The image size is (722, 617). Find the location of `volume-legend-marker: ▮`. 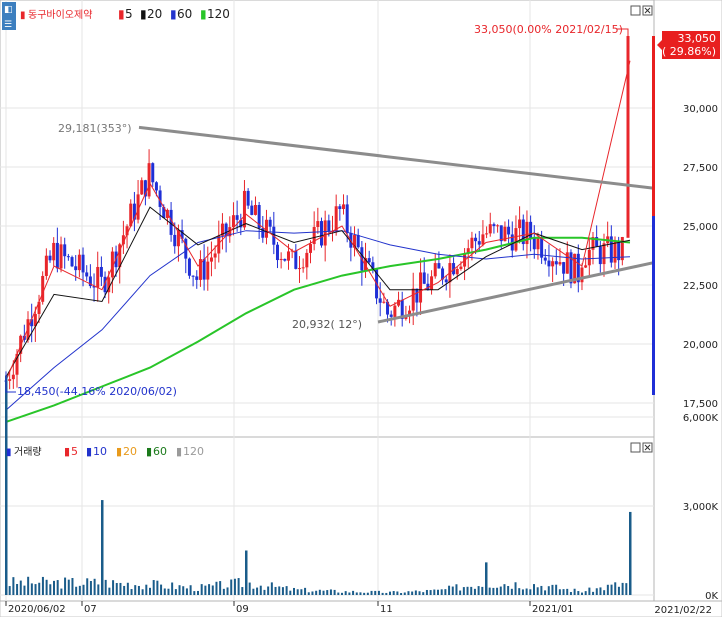

volume-legend-marker: ▮ is located at coordinates (9, 452).